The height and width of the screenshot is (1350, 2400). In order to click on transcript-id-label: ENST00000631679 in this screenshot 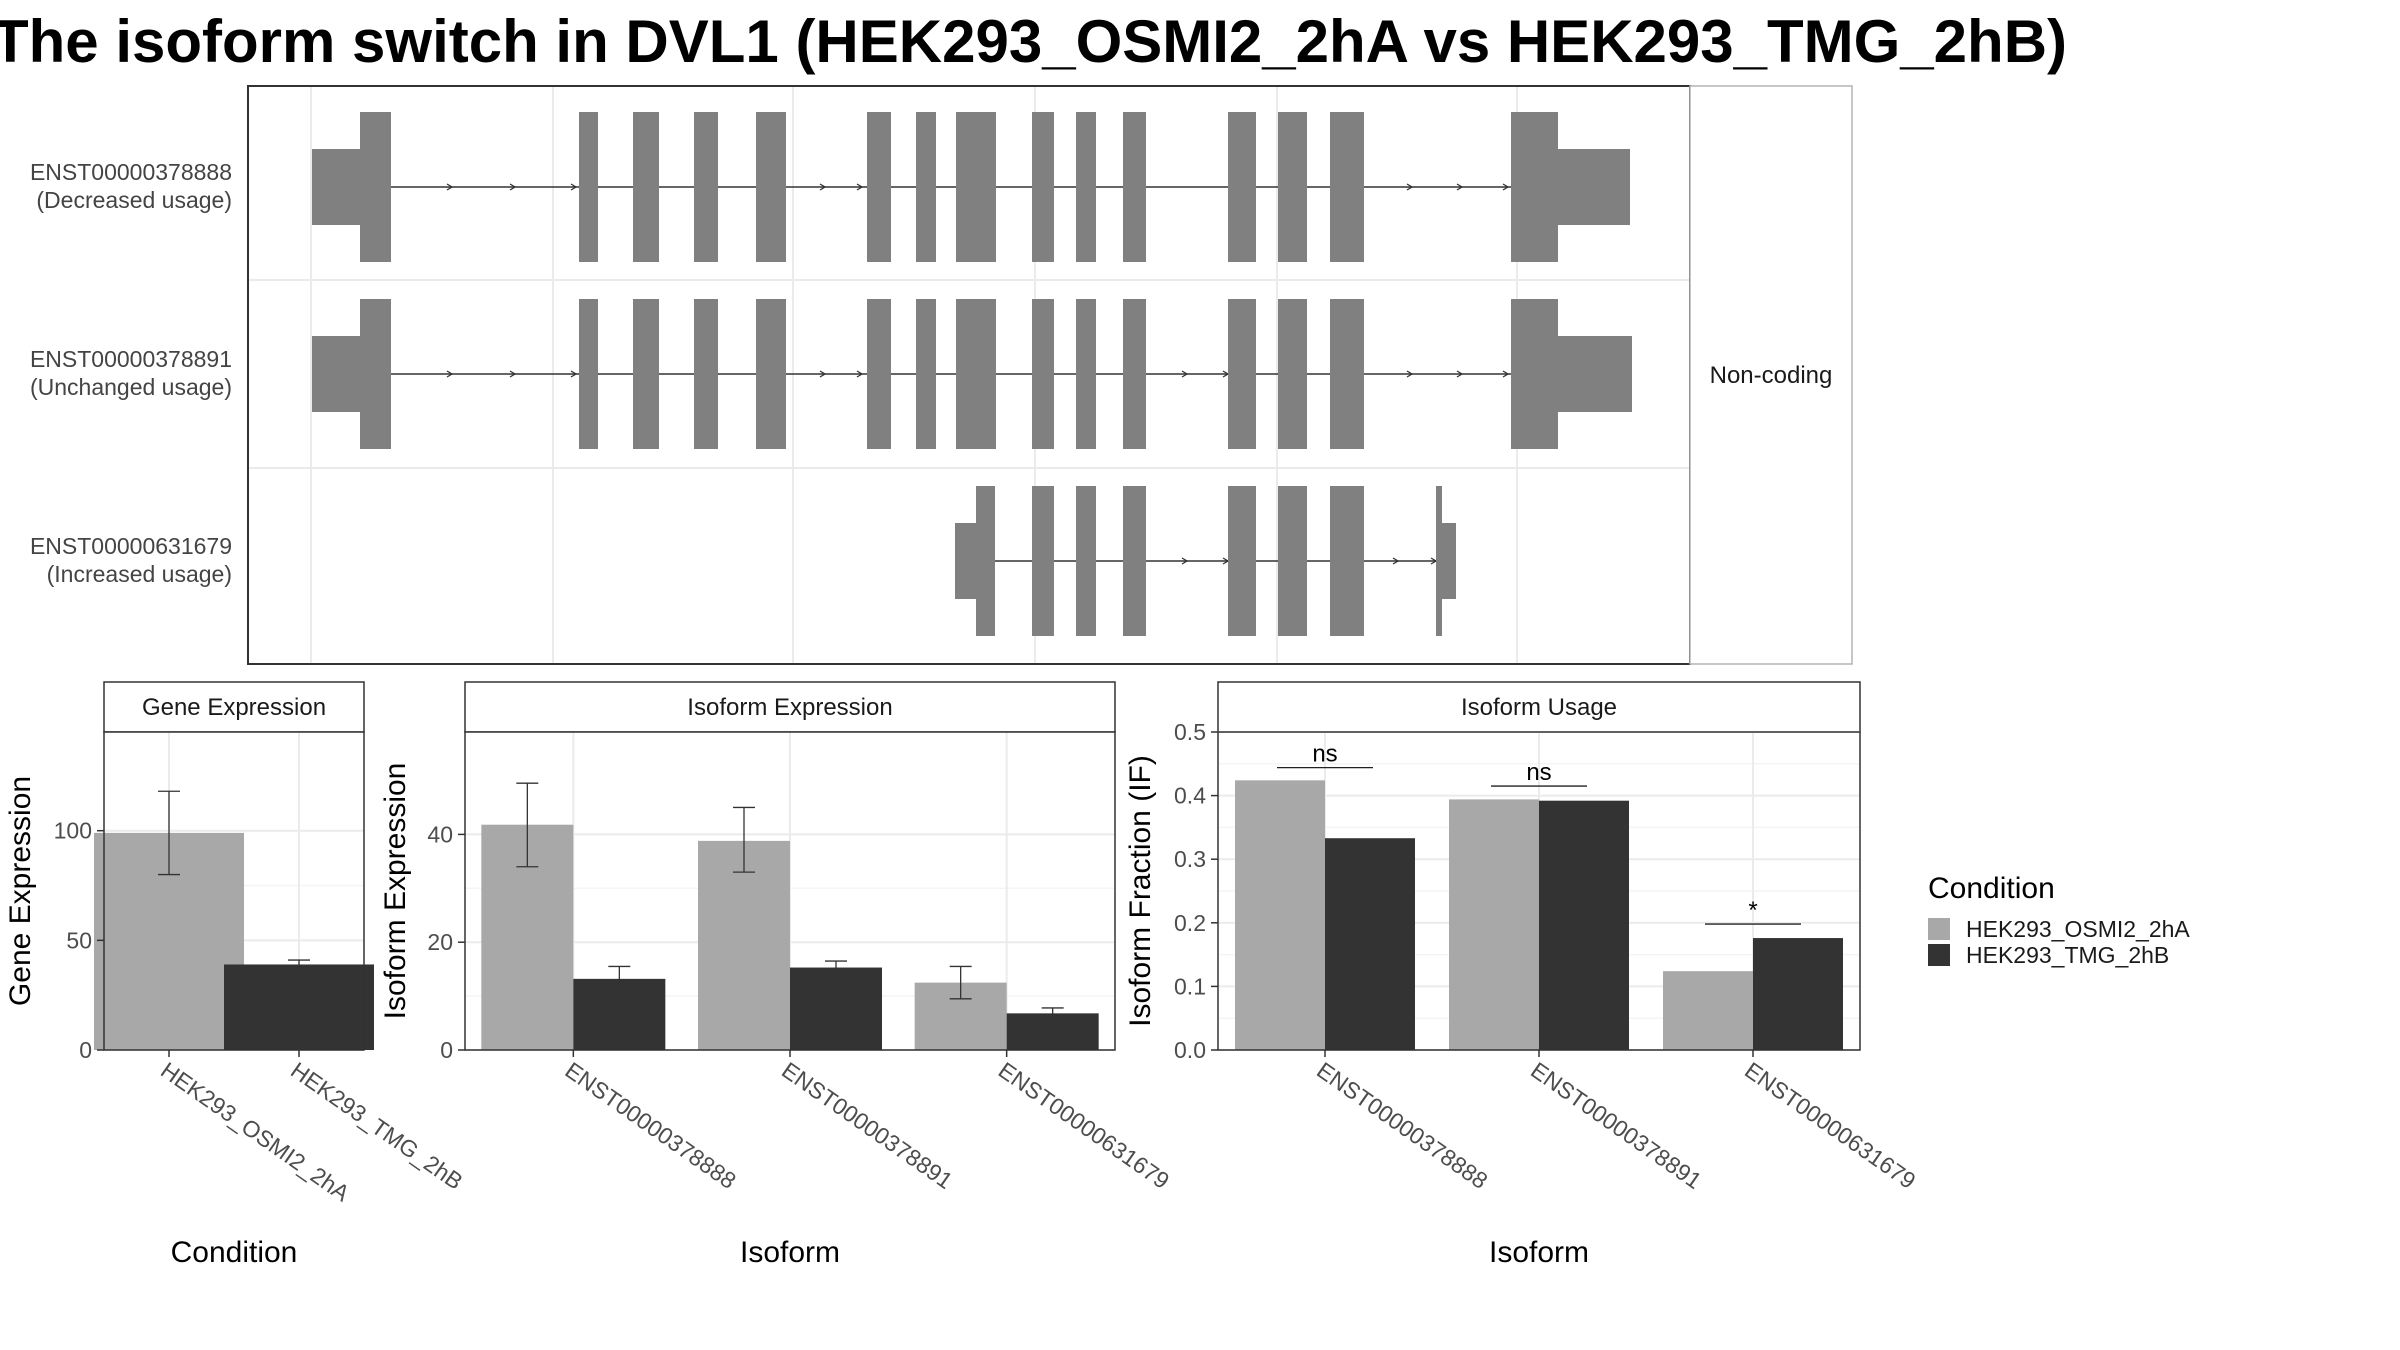, I will do `click(131, 546)`.